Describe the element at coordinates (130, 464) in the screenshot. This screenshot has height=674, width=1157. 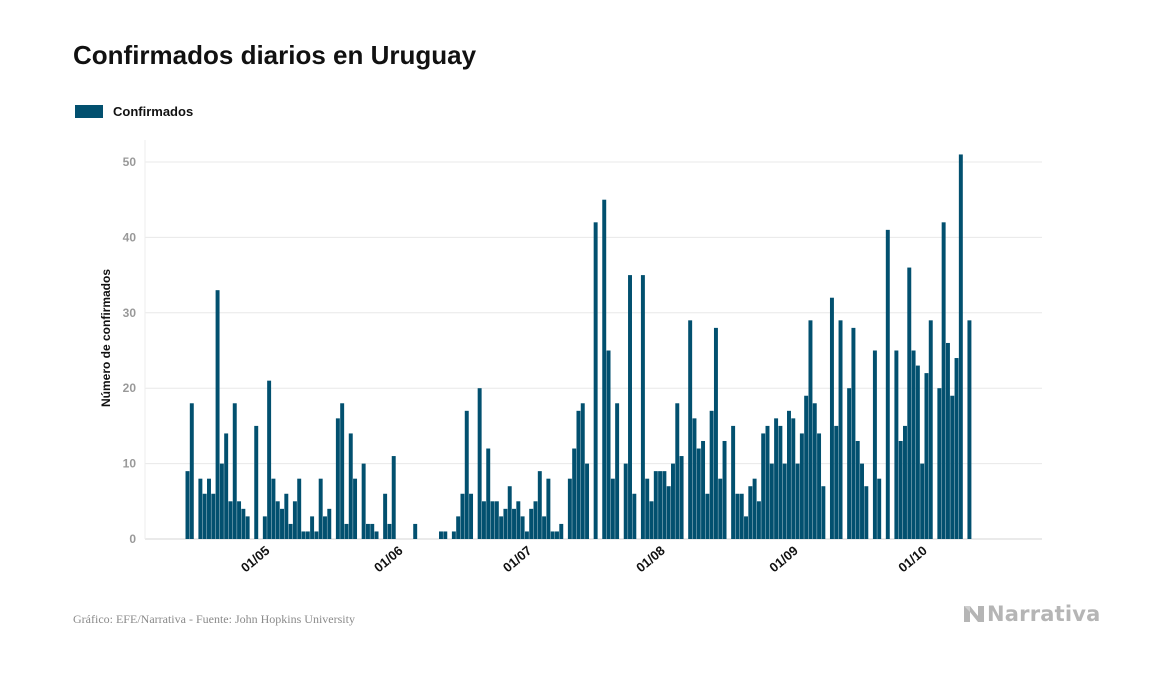
I see `y-tick-label: 10` at that location.